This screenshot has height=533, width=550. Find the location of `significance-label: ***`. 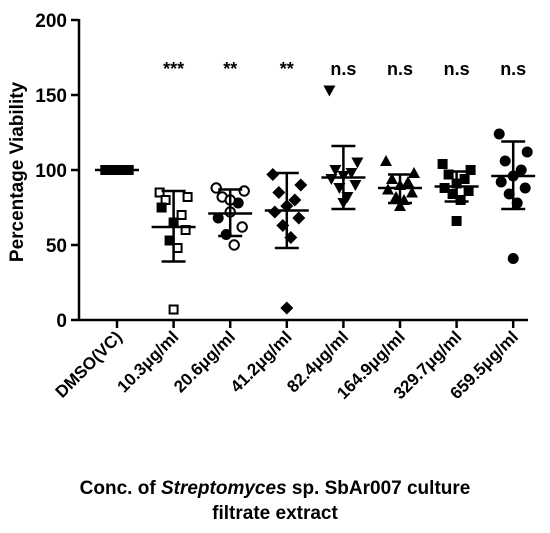

significance-label: *** is located at coordinates (173, 69).